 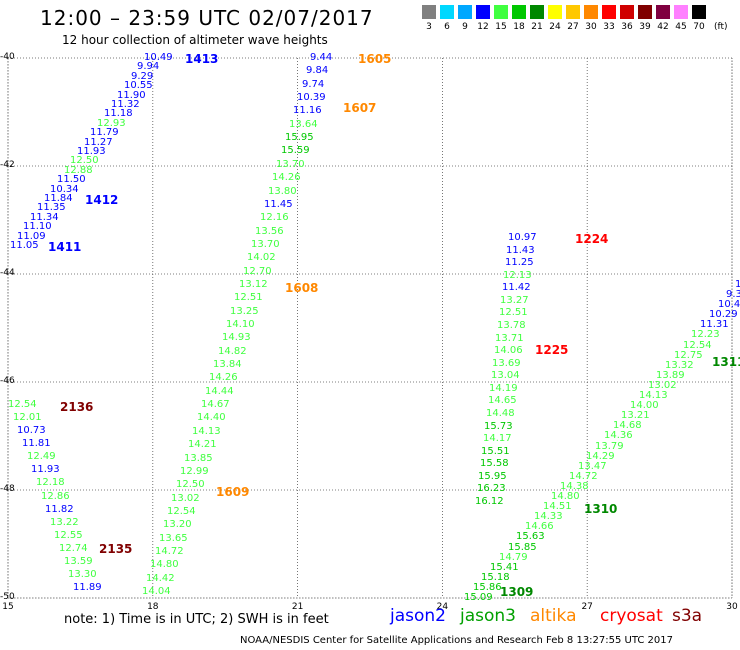 I want to click on legend-altika: altika, so click(x=553, y=616).